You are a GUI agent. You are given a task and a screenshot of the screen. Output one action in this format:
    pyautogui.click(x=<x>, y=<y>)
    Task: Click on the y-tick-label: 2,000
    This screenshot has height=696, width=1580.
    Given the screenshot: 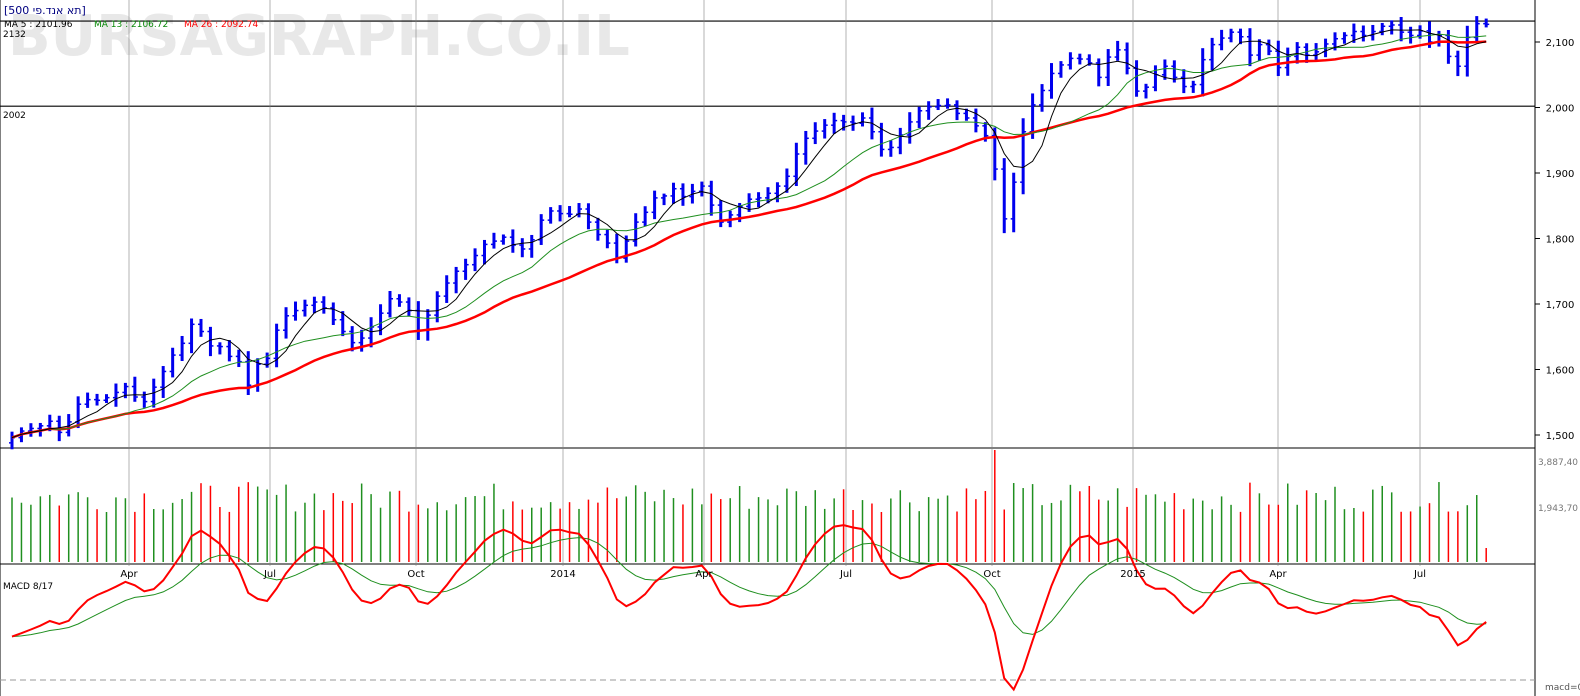 What is the action you would take?
    pyautogui.click(x=1560, y=109)
    